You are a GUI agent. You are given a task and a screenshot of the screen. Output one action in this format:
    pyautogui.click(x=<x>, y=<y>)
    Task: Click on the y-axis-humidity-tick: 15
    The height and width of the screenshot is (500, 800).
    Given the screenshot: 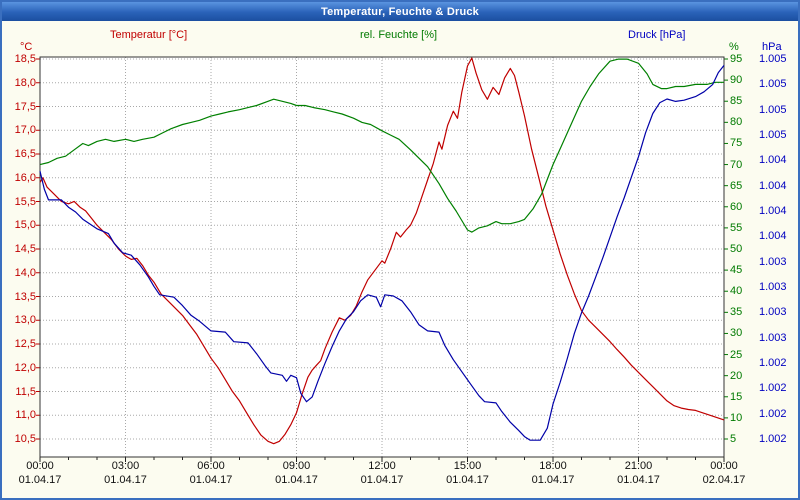 What is the action you would take?
    pyautogui.click(x=736, y=396)
    